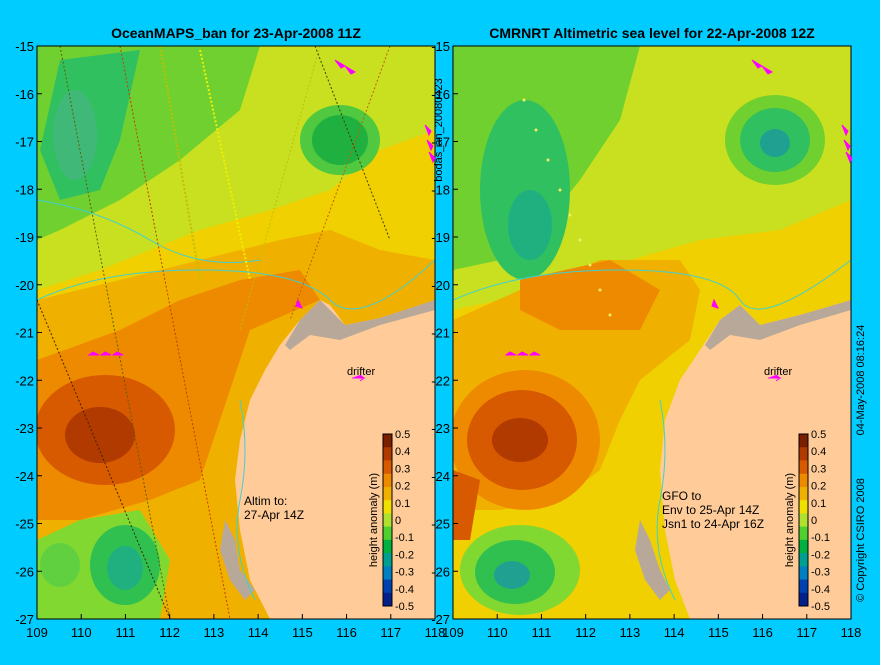 This screenshot has width=880, height=665. Describe the element at coordinates (861, 380) in the screenshot. I see `timestamp-label: 04-May-2008 08:16:24` at that location.